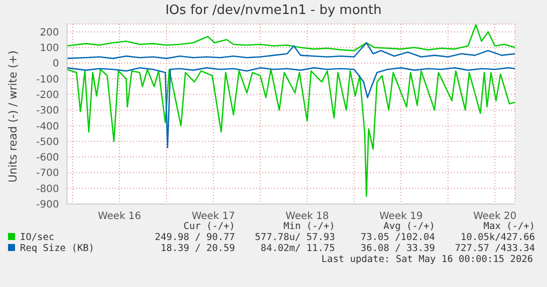 The width and height of the screenshot is (547, 287). Describe the element at coordinates (13, 117) in the screenshot. I see `y-axis-title: Units read (-) / write (+)` at that location.